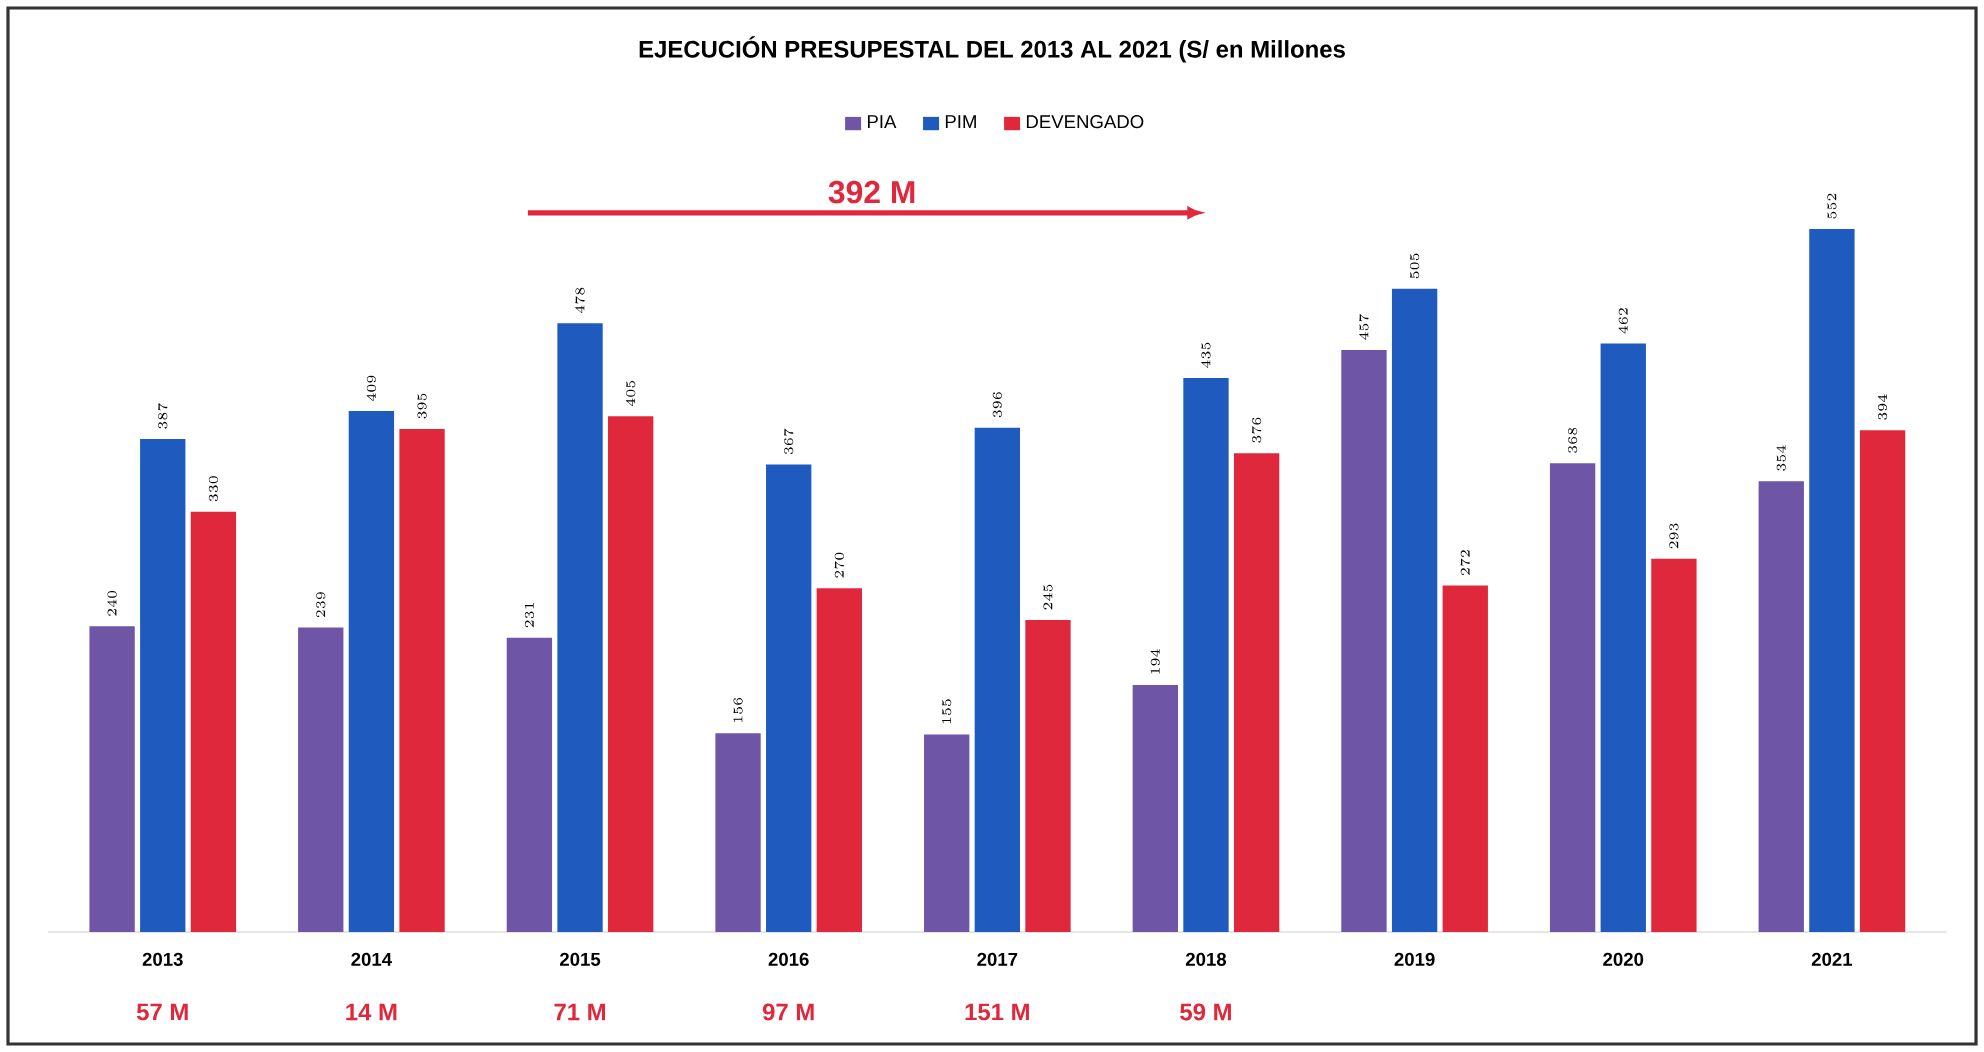 The width and height of the screenshot is (1984, 1052). What do you see at coordinates (788, 1012) in the screenshot?
I see `text: 97 M` at bounding box center [788, 1012].